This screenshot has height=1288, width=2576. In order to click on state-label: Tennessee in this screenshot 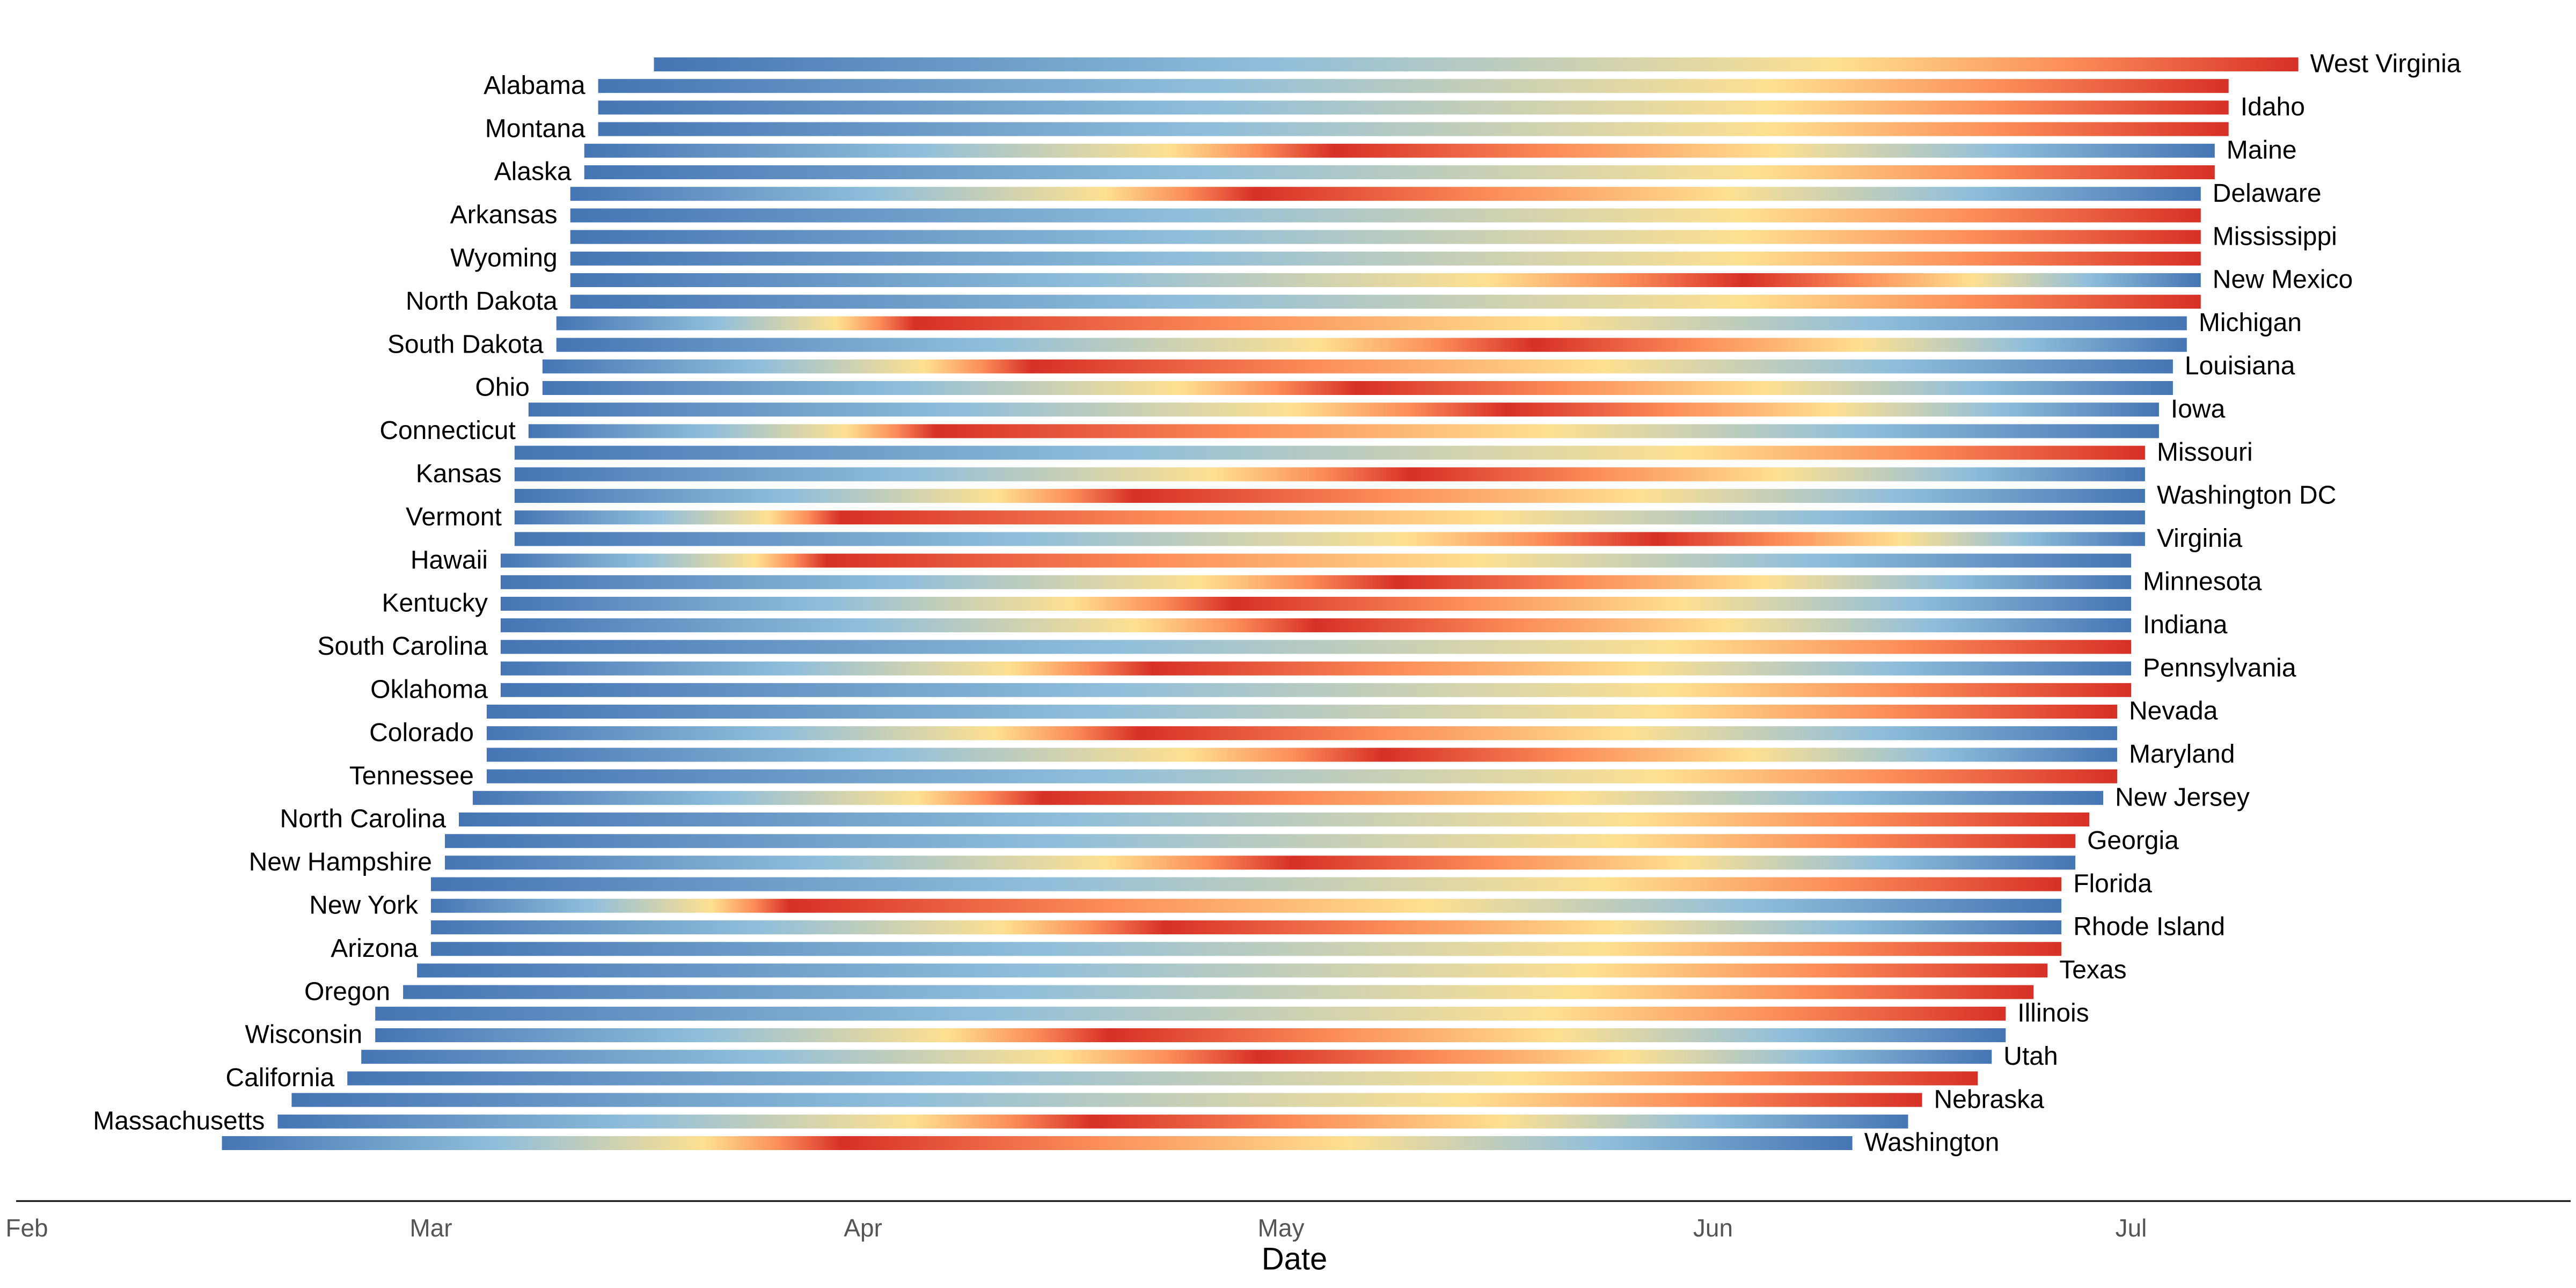, I will do `click(411, 776)`.